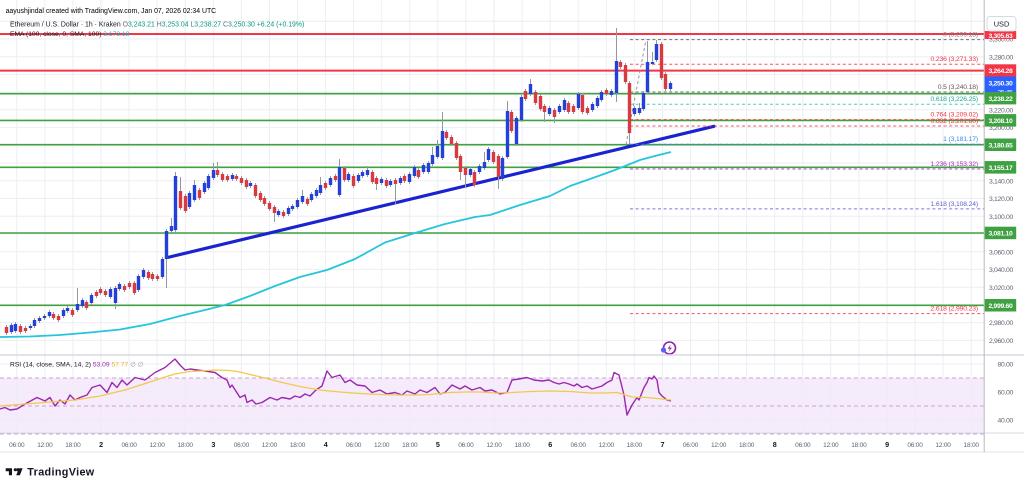  I want to click on svg-text: 3,180.65, so click(1000, 145).